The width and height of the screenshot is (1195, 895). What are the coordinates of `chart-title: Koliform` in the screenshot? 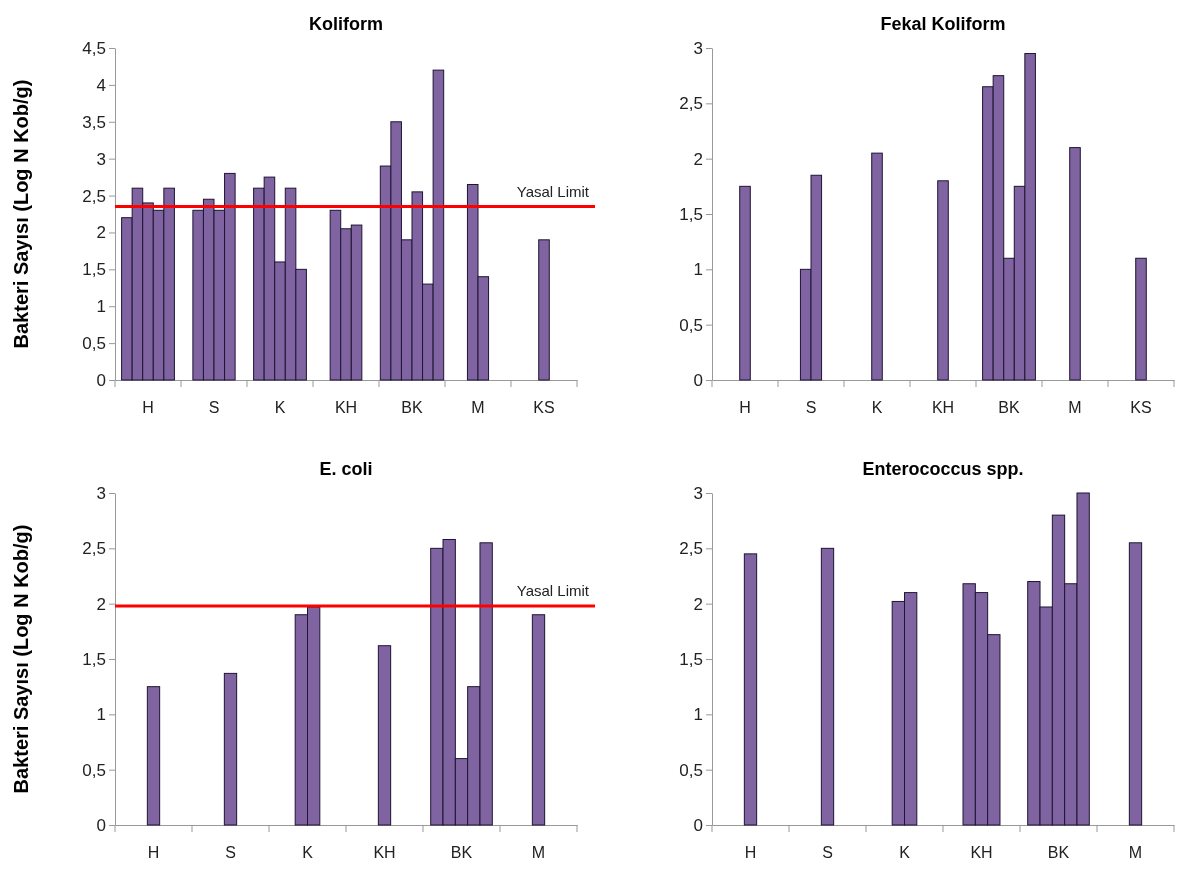 It's located at (346, 24).